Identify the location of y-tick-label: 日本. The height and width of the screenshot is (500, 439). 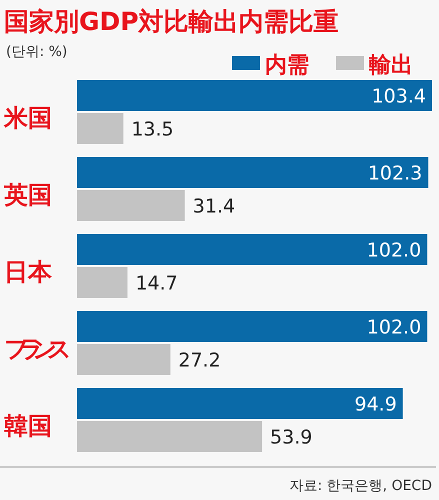
(28, 272).